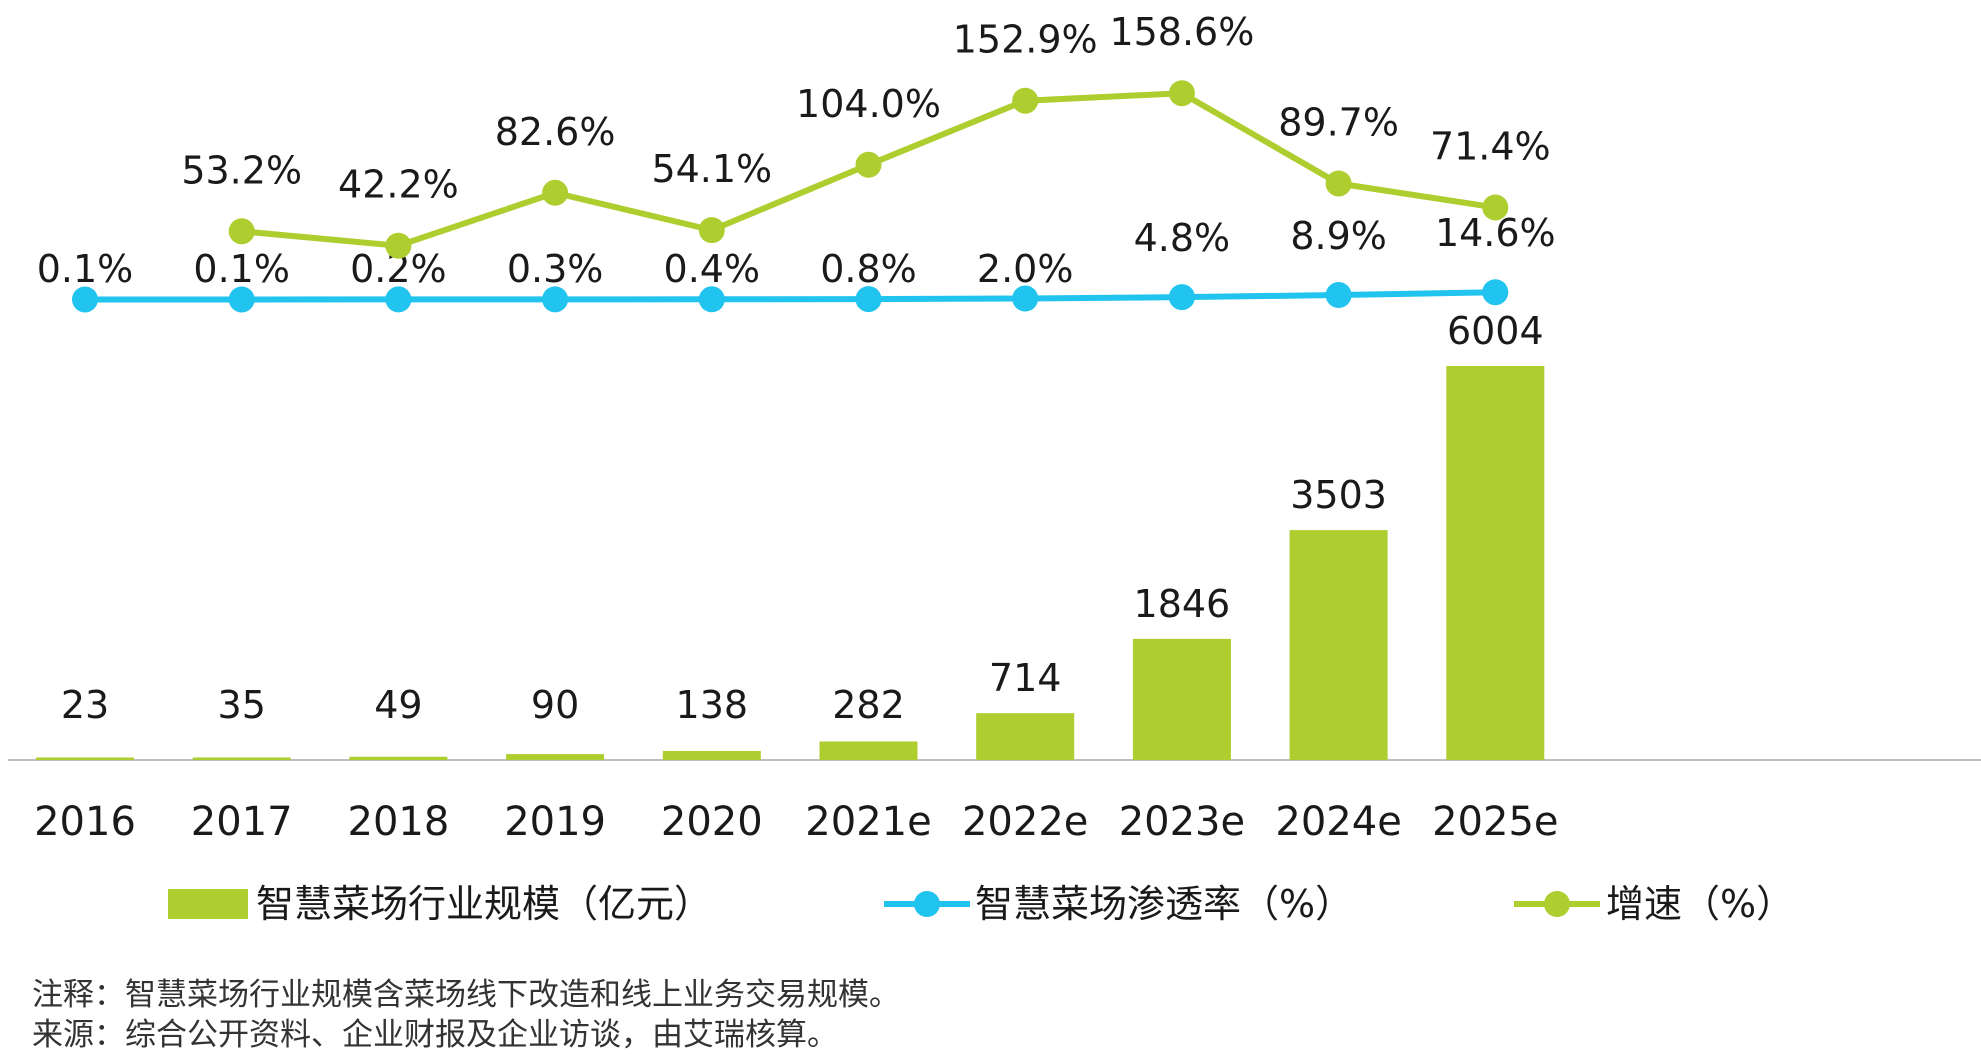  Describe the element at coordinates (1338, 822) in the screenshot. I see `x-tick-label-2024e: 2024e` at that location.